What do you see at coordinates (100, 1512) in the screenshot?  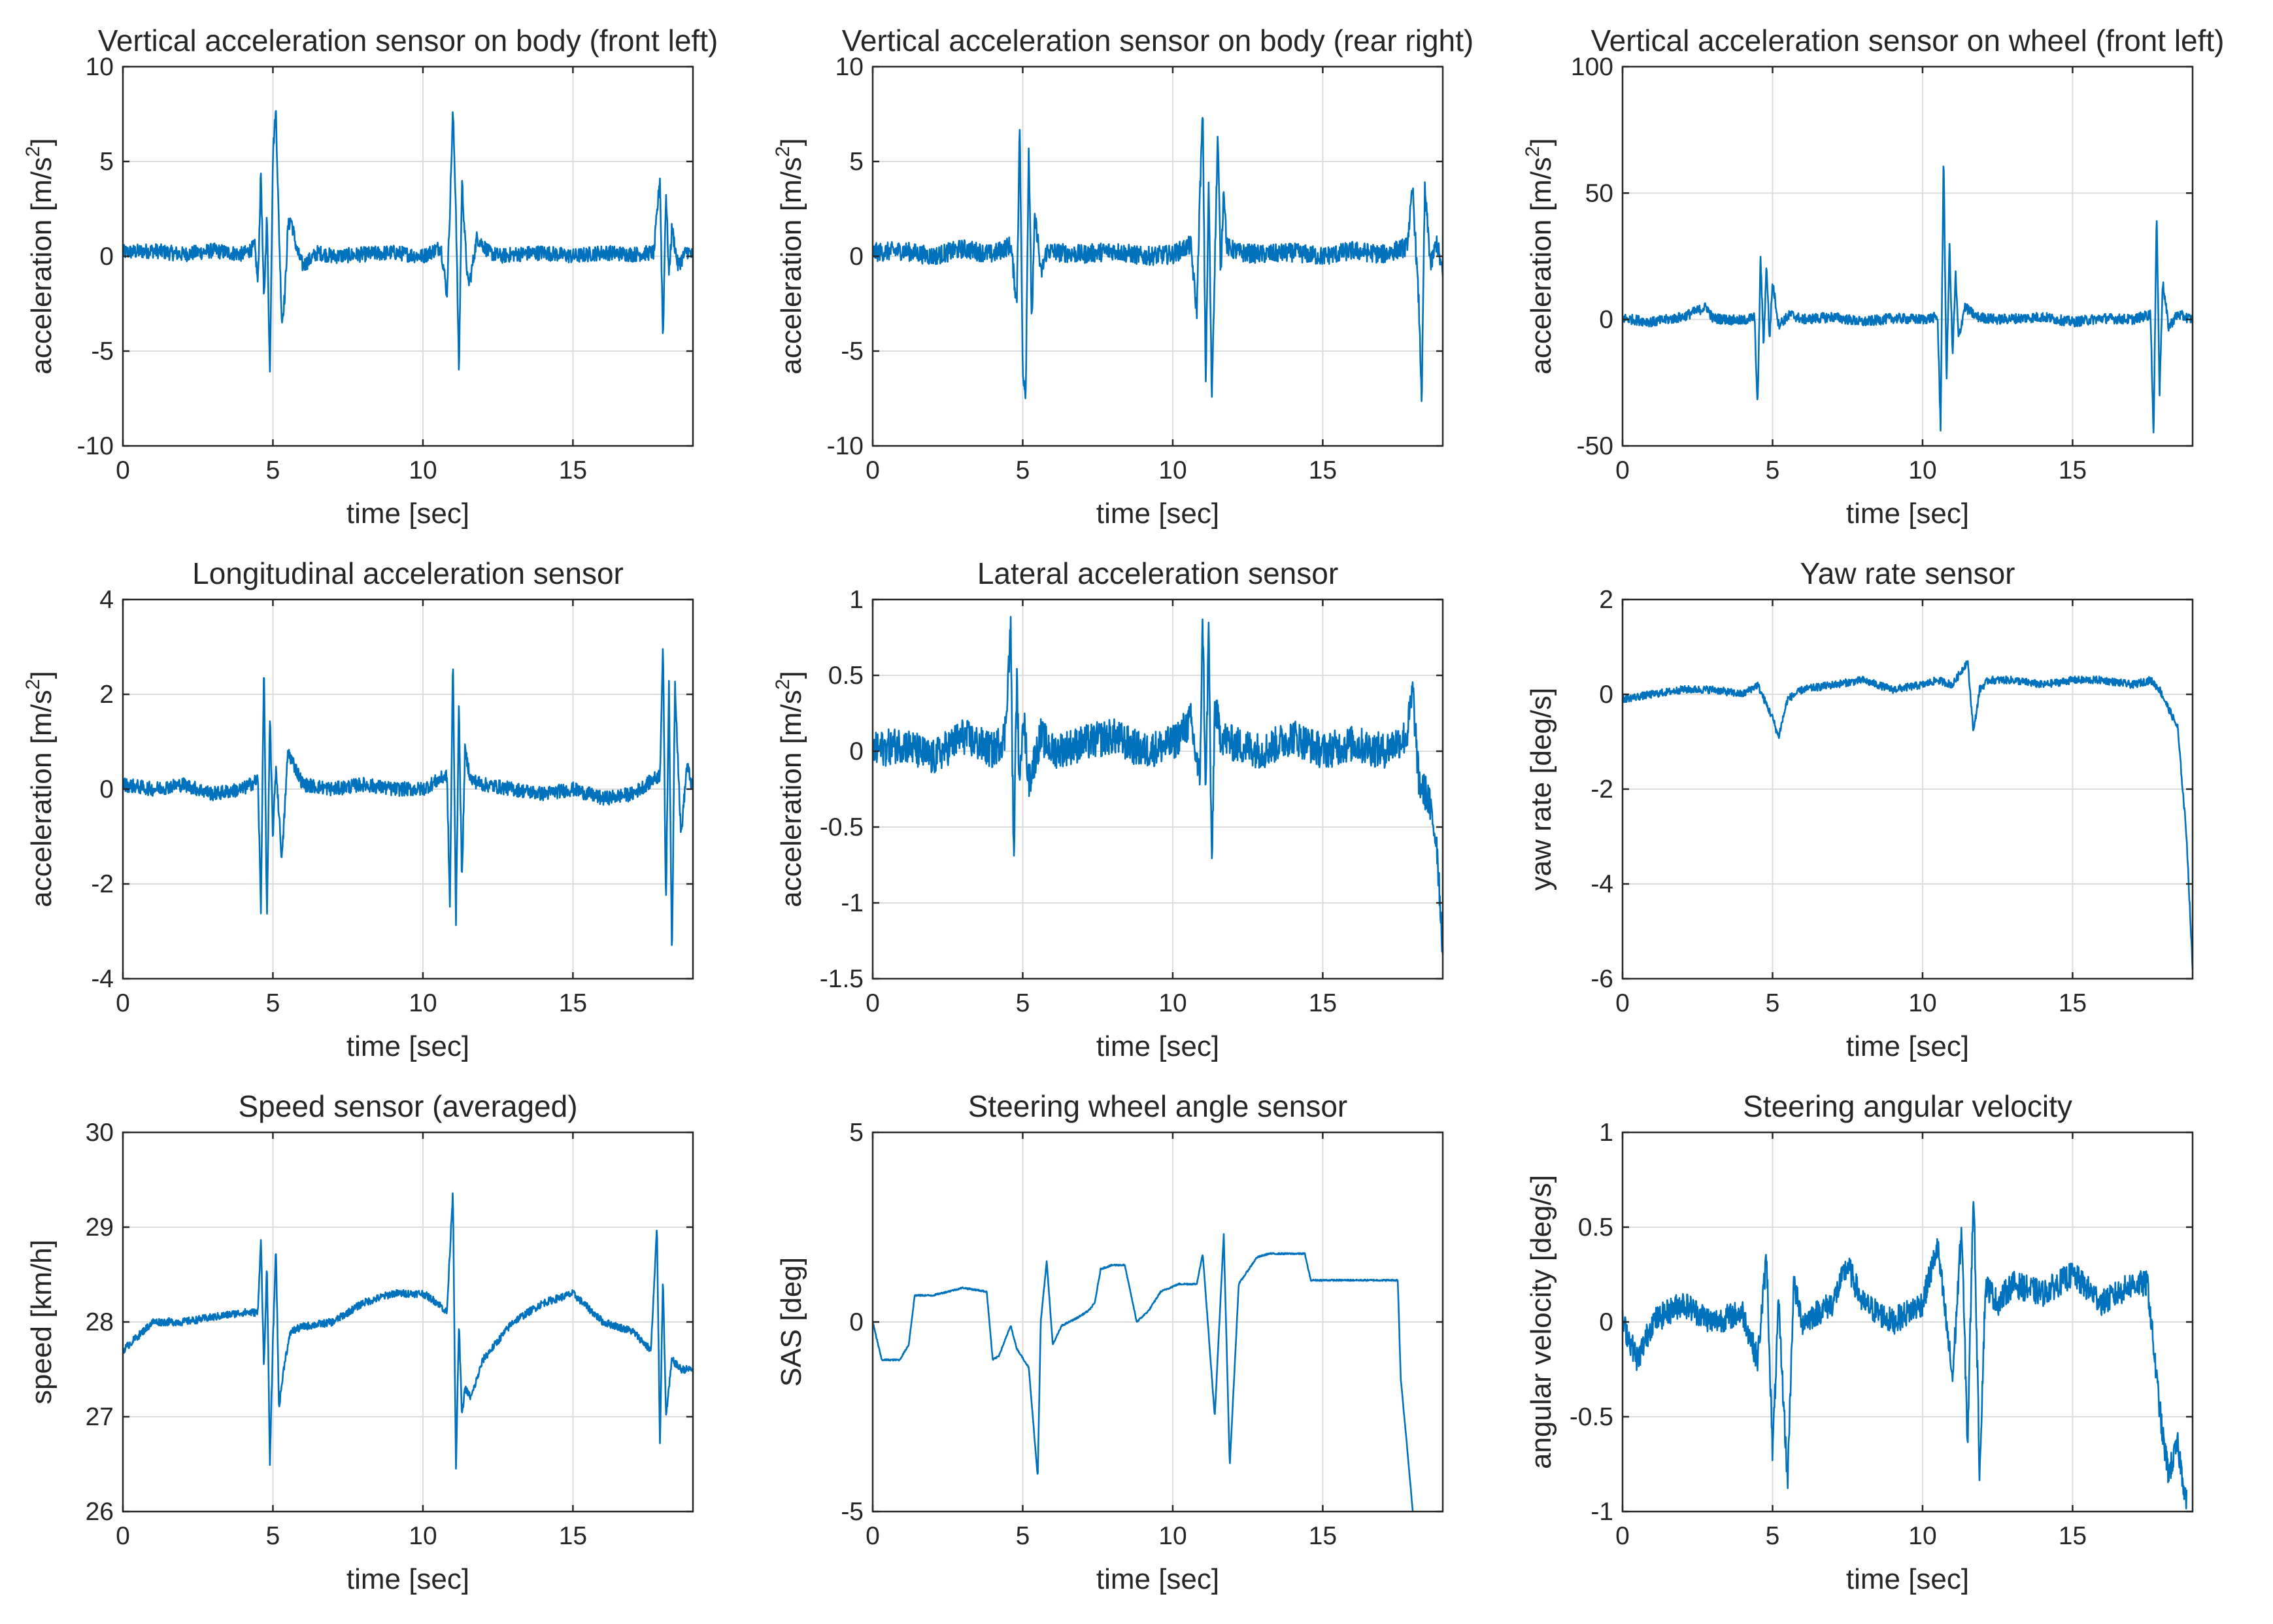 I see `y-tick-label: 26` at bounding box center [100, 1512].